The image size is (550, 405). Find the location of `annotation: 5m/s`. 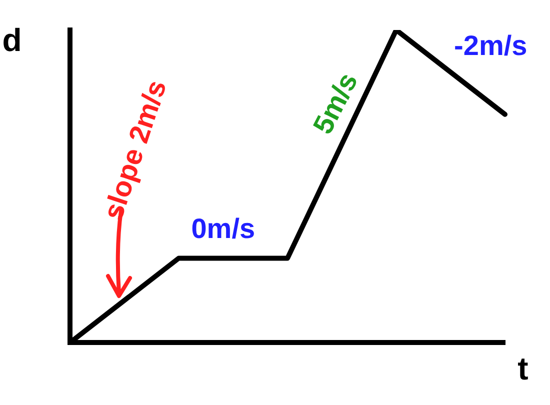

annotation: 5m/s is located at coordinates (335, 103).